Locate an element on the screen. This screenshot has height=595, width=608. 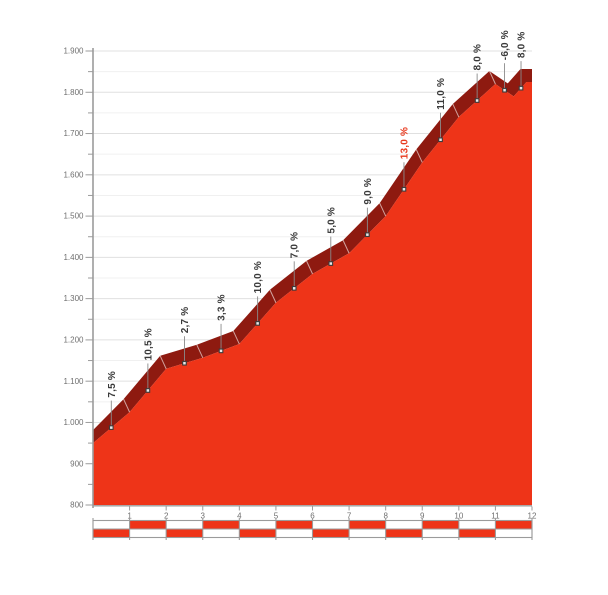
x-axis-tick-label: 6 is located at coordinates (312, 516).